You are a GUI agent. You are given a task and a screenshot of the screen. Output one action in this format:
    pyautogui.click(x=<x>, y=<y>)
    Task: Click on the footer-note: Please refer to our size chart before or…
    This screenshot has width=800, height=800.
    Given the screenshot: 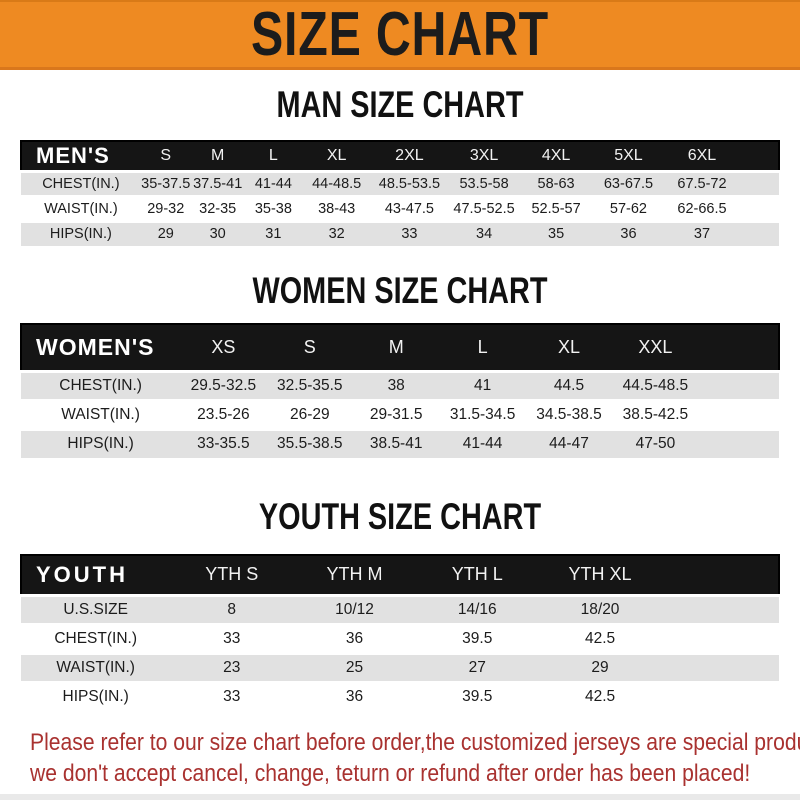 What is the action you would take?
    pyautogui.click(x=415, y=758)
    